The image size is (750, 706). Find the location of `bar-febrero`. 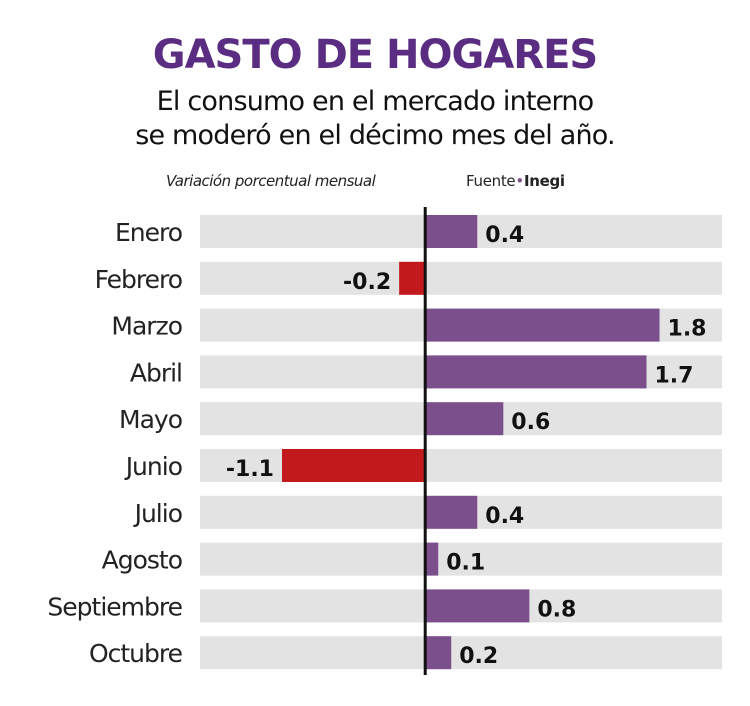

bar-febrero is located at coordinates (412, 278).